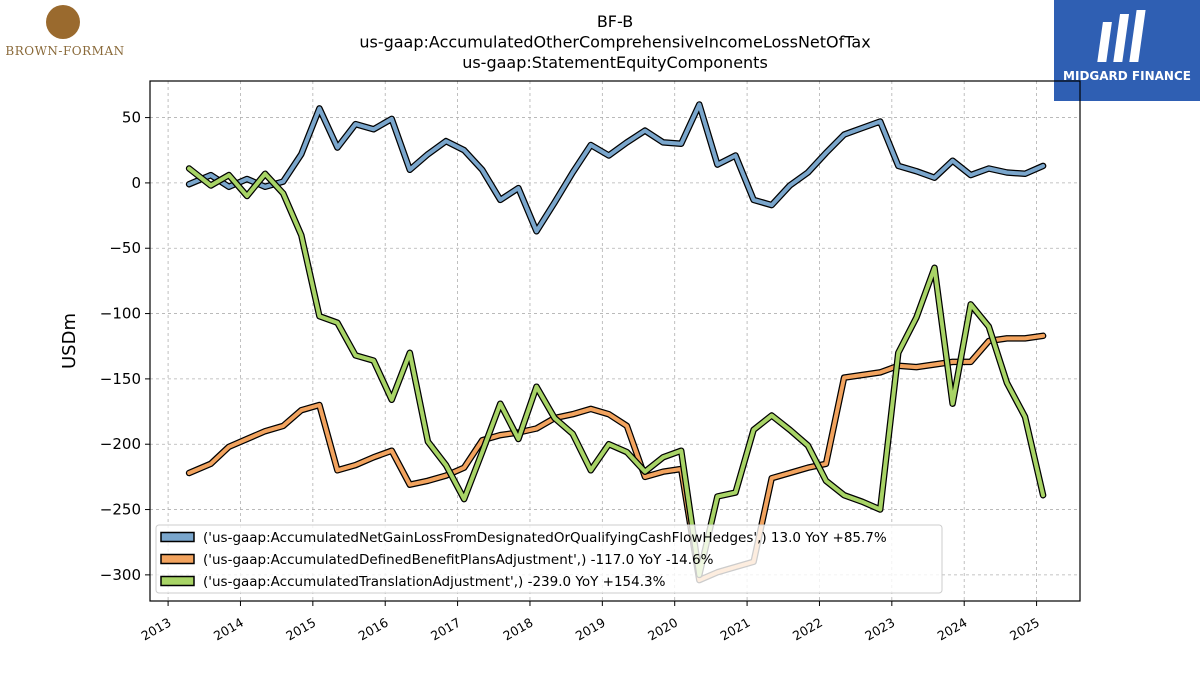  What do you see at coordinates (615, 21) in the screenshot?
I see `chart-title-line: BF-B` at bounding box center [615, 21].